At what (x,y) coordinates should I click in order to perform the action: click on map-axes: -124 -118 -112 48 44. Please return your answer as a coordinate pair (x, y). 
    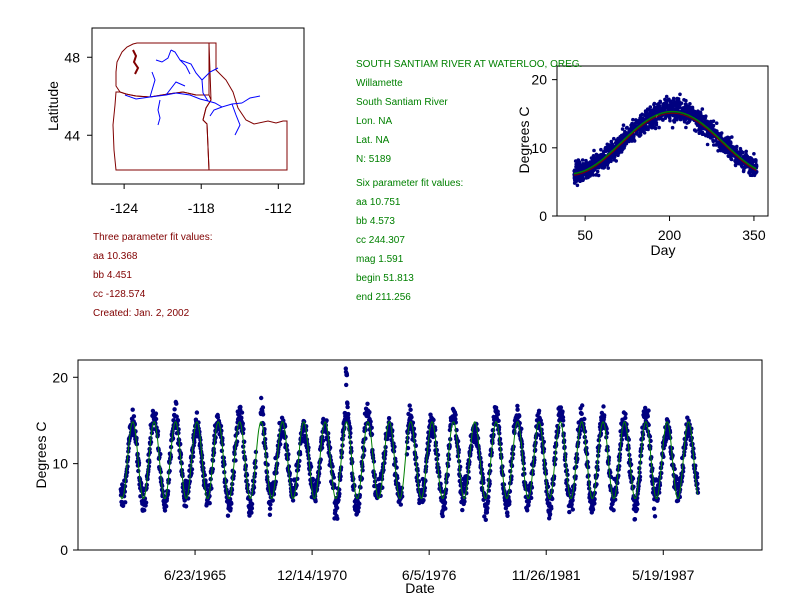
    Looking at the image, I should click on (178, 132).